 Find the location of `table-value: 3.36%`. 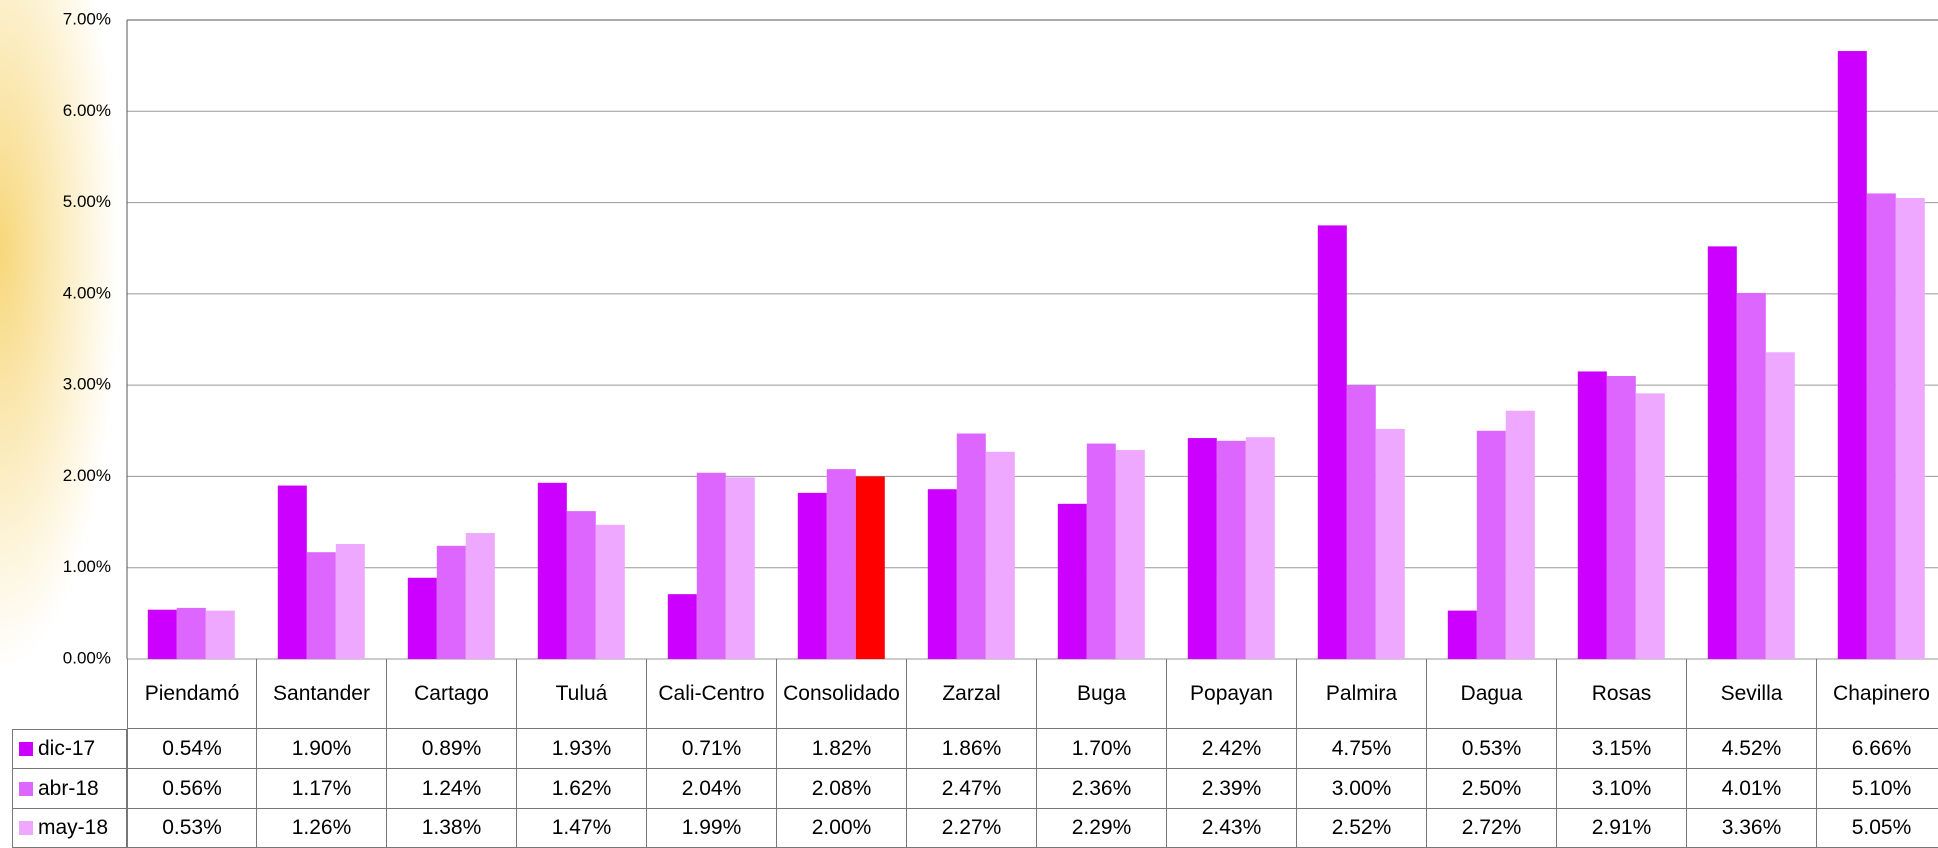

table-value: 3.36% is located at coordinates (1752, 828).